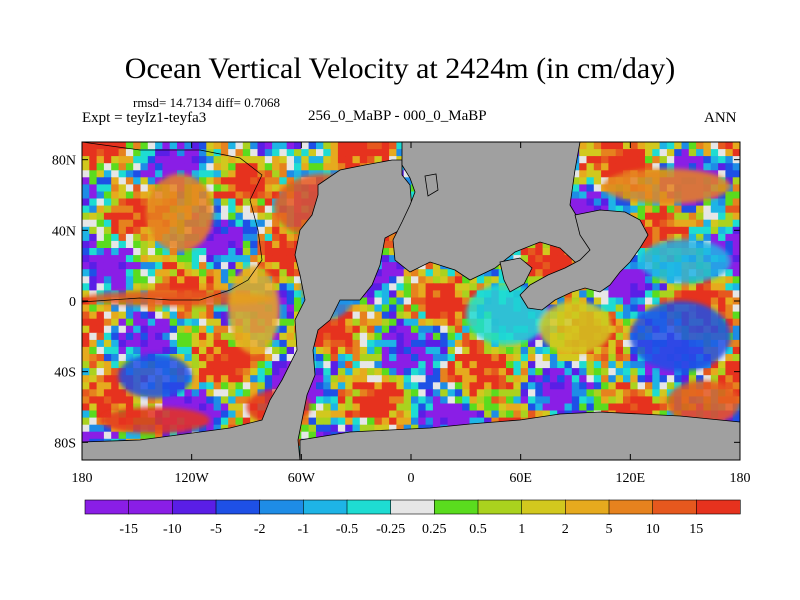 The height and width of the screenshot is (600, 800). What do you see at coordinates (675, 507) in the screenshot?
I see `colorbar-box` at bounding box center [675, 507].